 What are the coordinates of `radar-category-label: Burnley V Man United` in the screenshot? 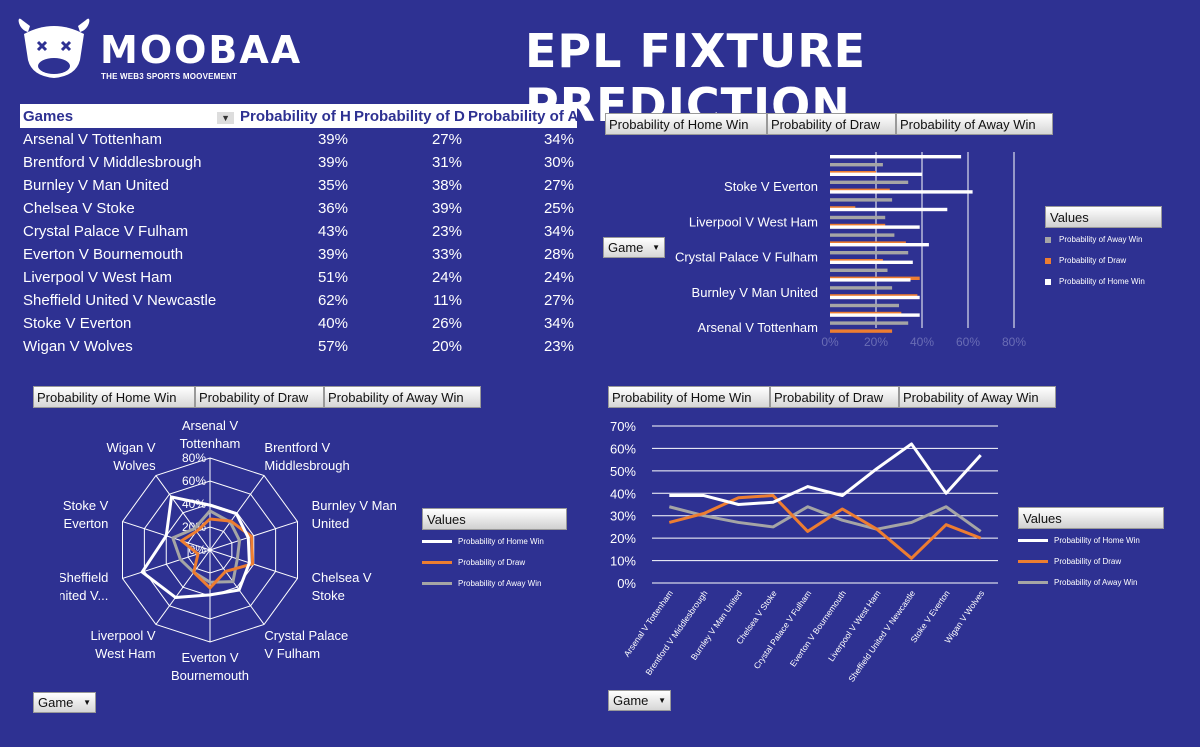 It's located at (354, 514).